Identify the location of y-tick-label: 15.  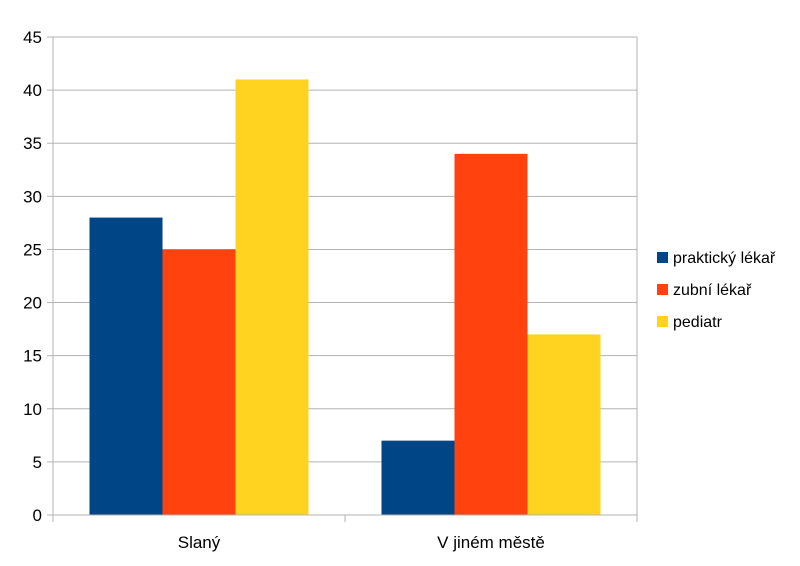
(32, 356).